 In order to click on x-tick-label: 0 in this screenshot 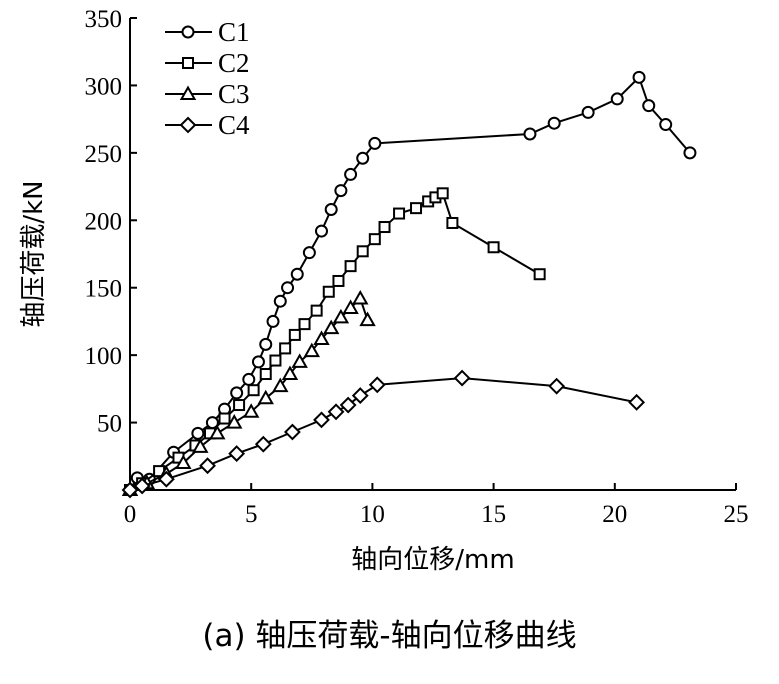, I will do `click(130, 514)`.